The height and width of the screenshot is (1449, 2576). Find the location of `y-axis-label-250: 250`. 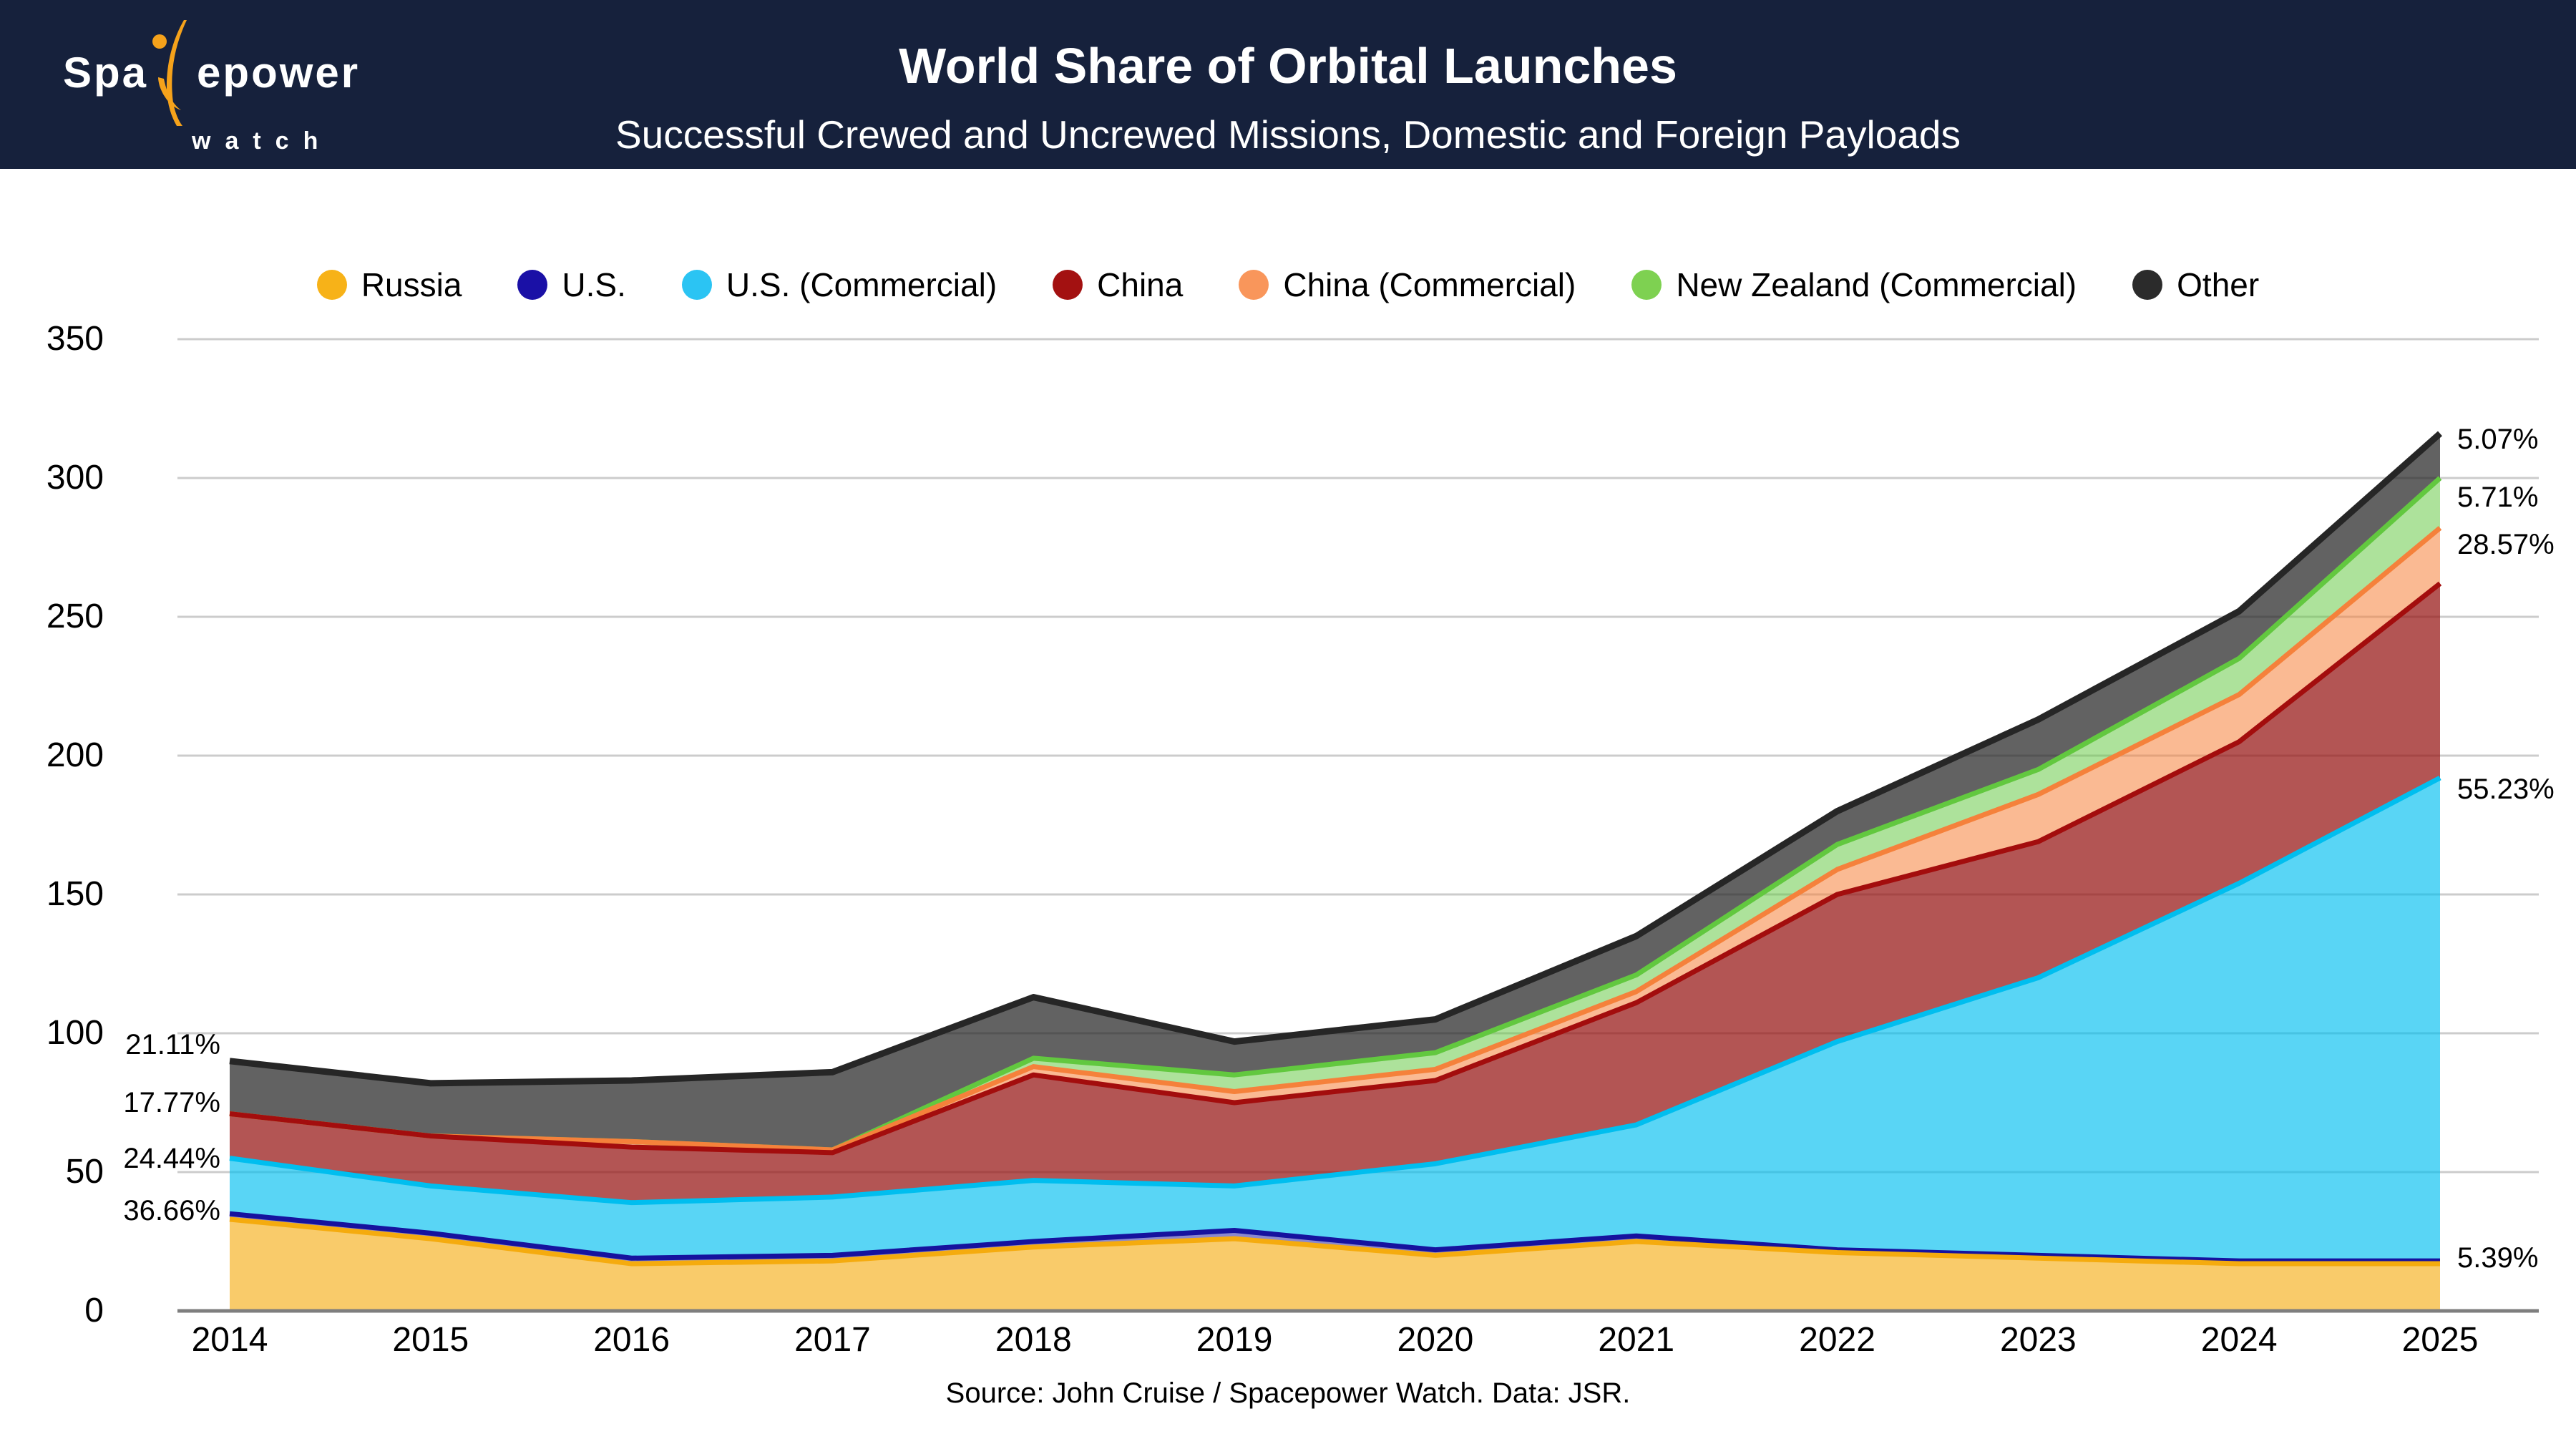

y-axis-label-250: 250 is located at coordinates (75, 616).